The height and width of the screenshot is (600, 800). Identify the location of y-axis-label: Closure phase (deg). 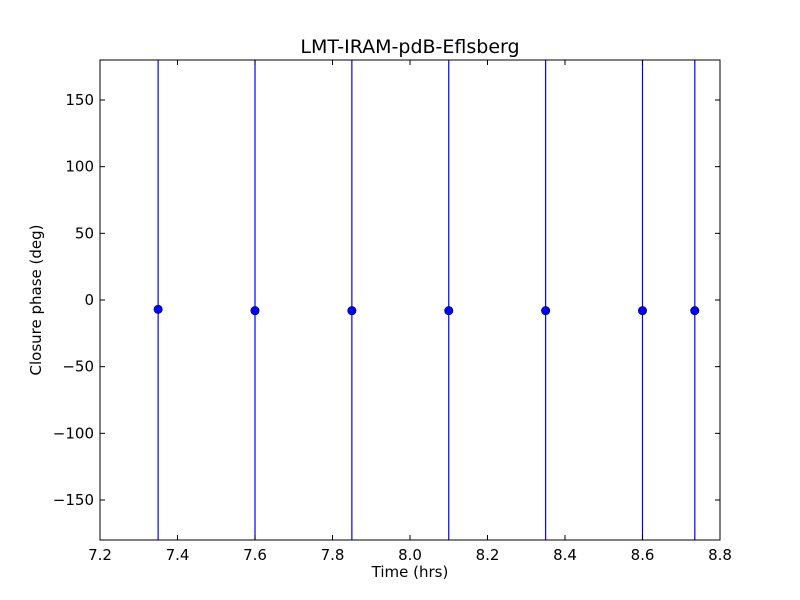
(36, 300).